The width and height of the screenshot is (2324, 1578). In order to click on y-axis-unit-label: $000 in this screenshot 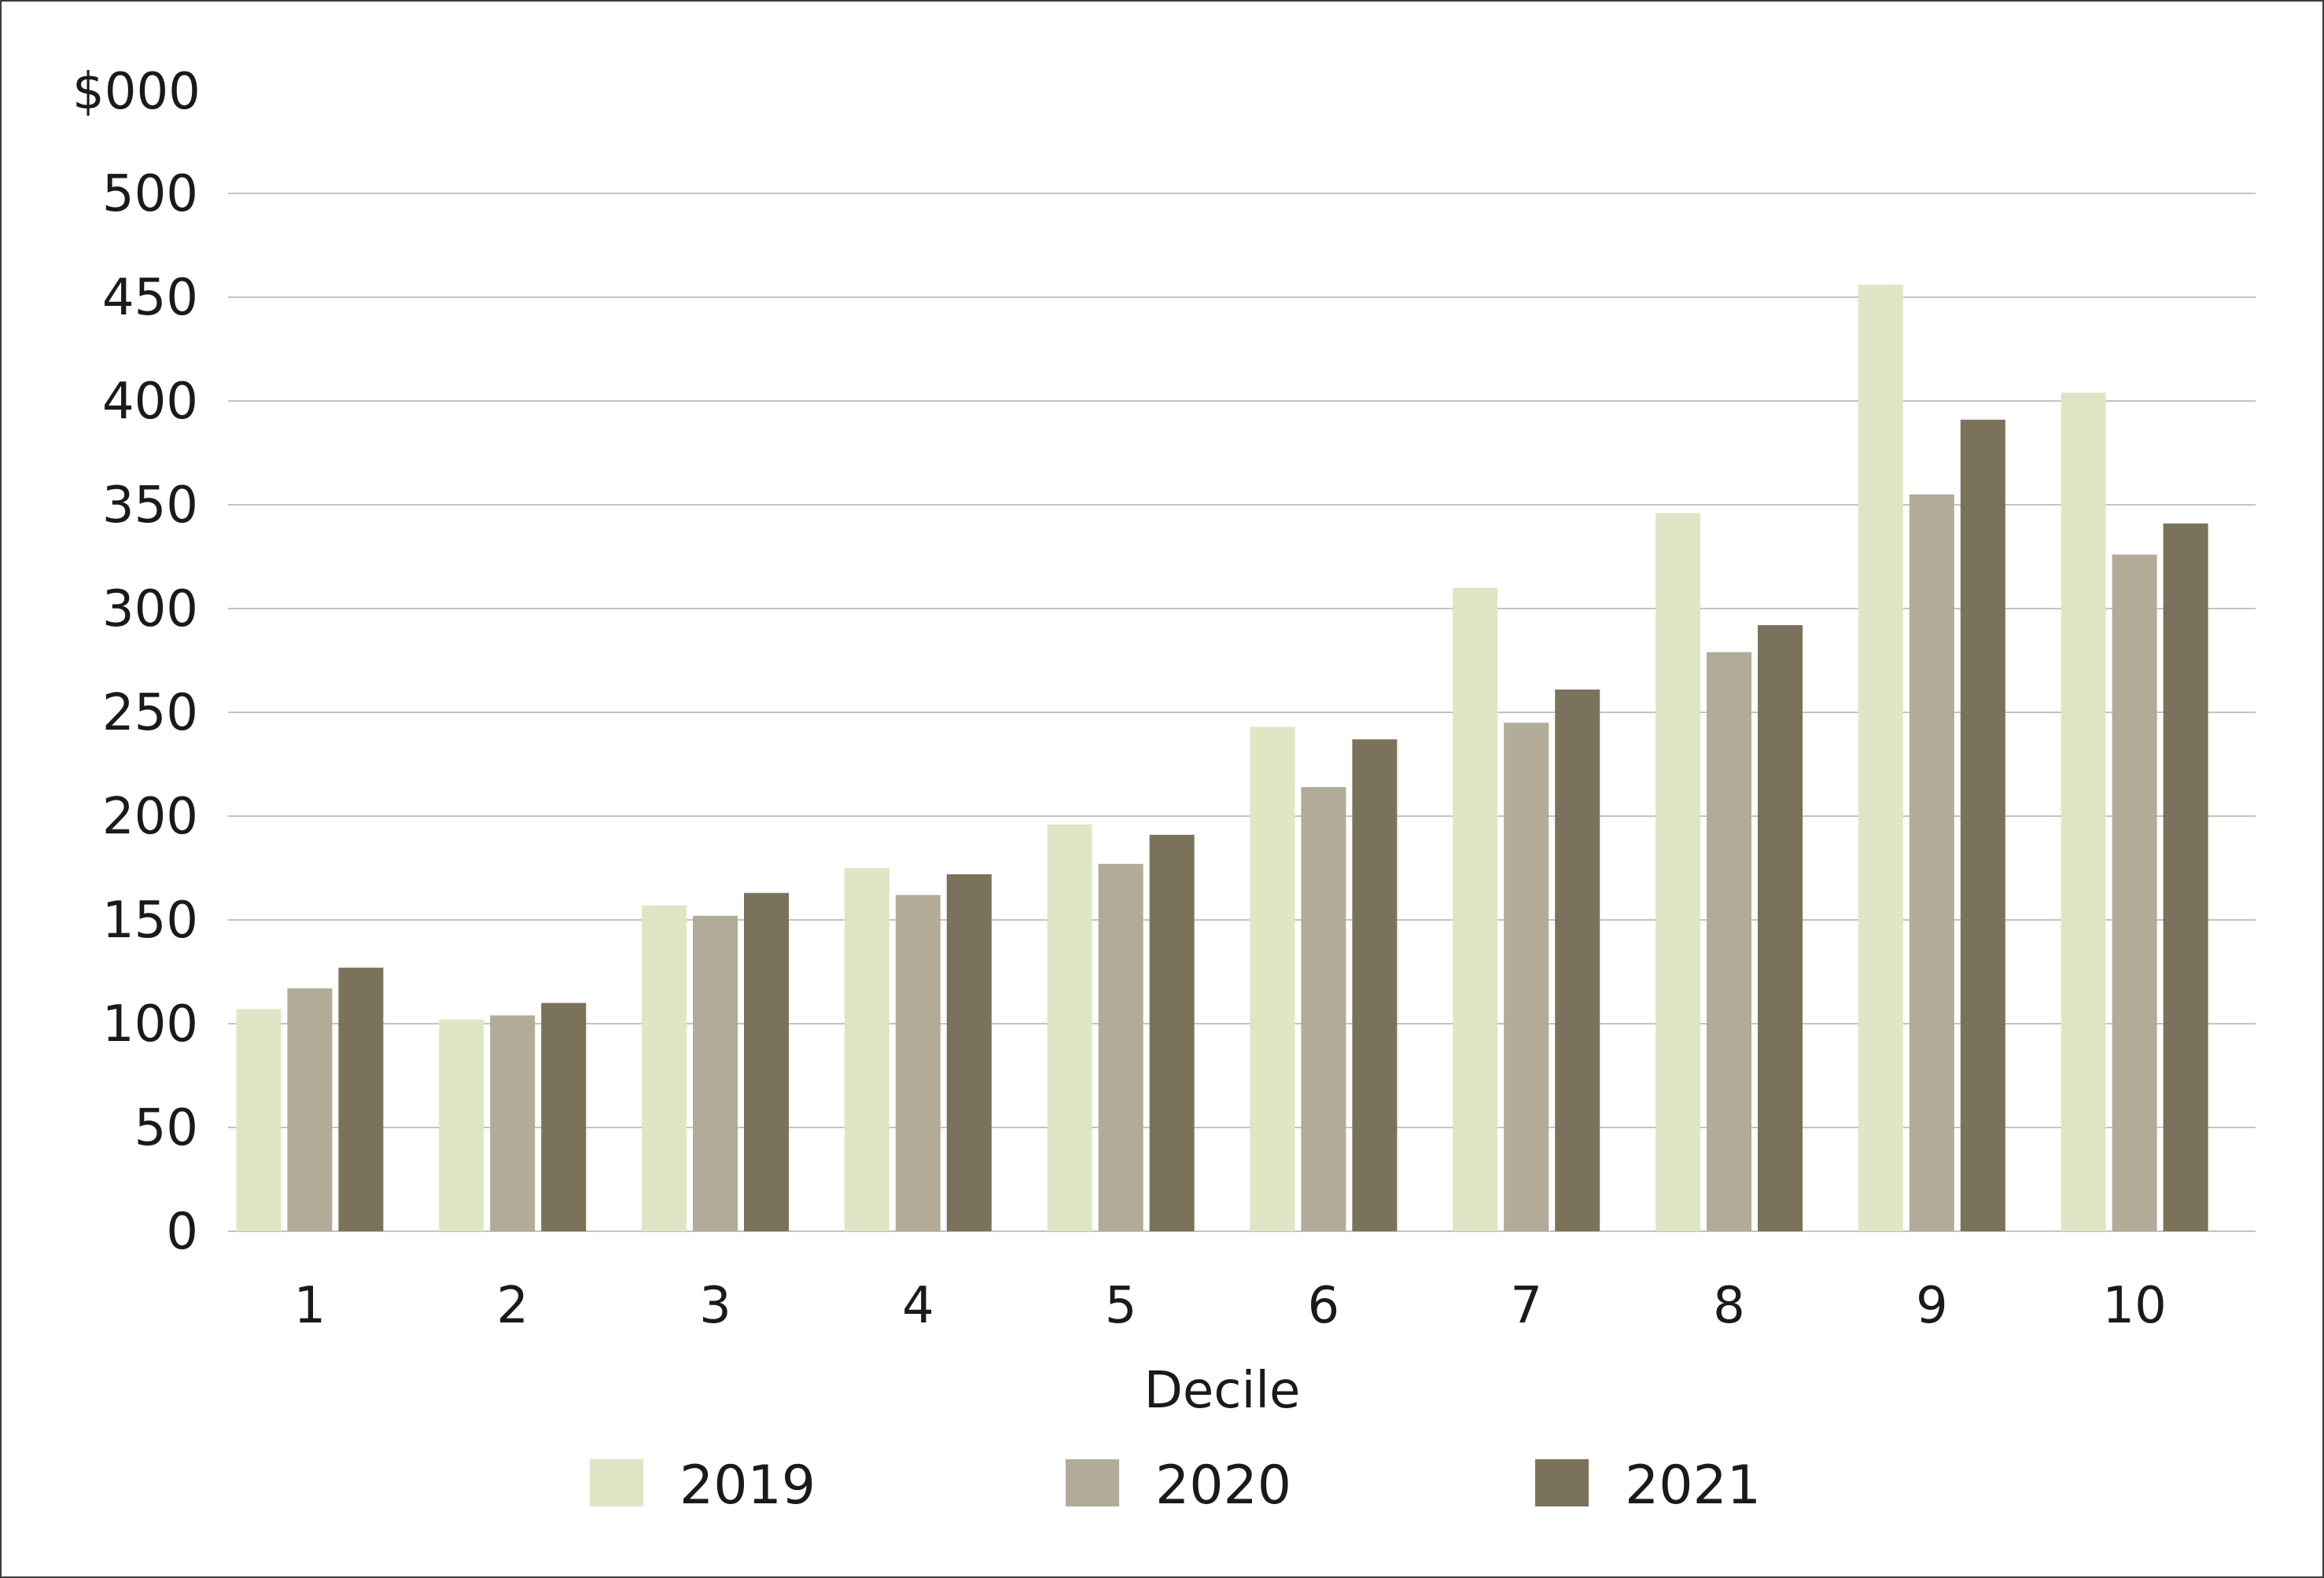, I will do `click(136, 92)`.